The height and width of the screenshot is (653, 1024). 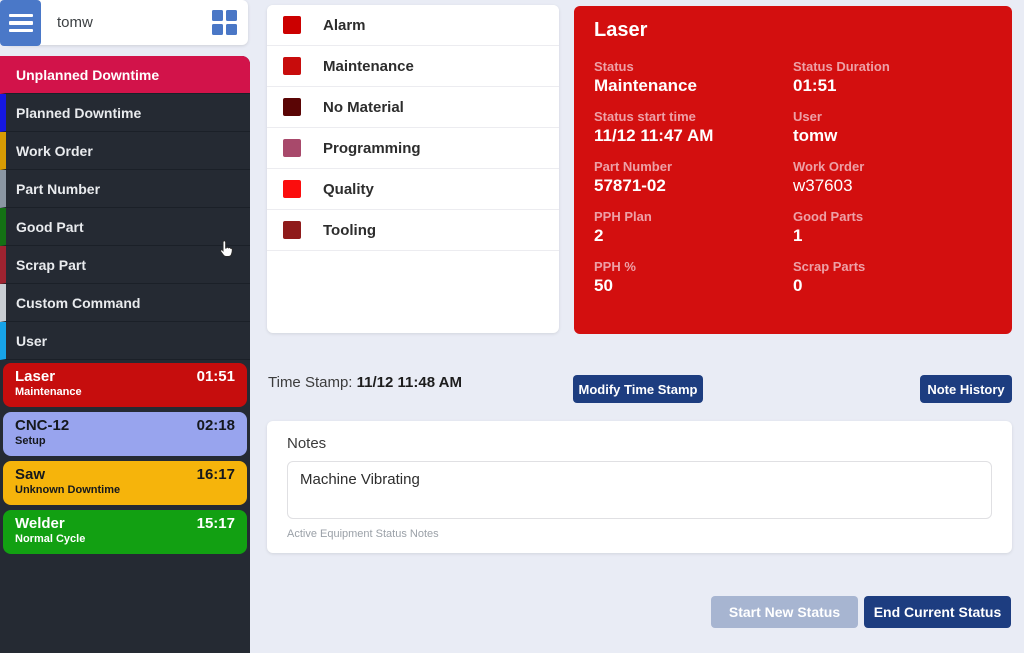 What do you see at coordinates (784, 612) in the screenshot?
I see `start-new-status-button: Start New Status` at bounding box center [784, 612].